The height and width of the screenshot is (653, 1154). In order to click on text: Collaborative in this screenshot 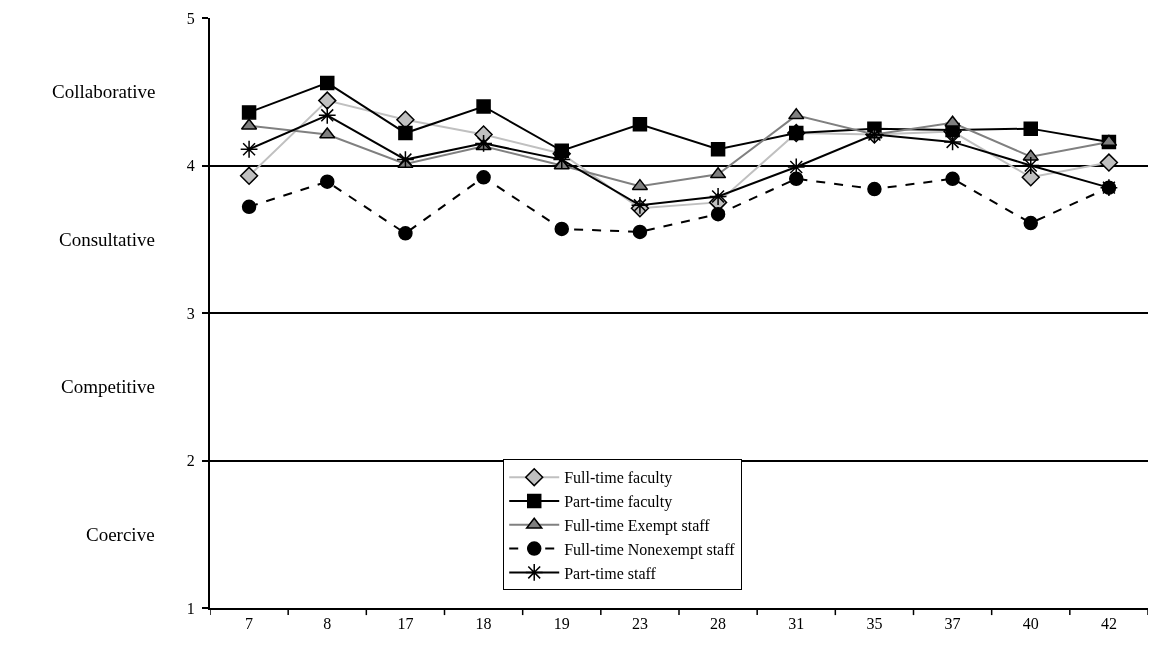, I will do `click(104, 91)`.